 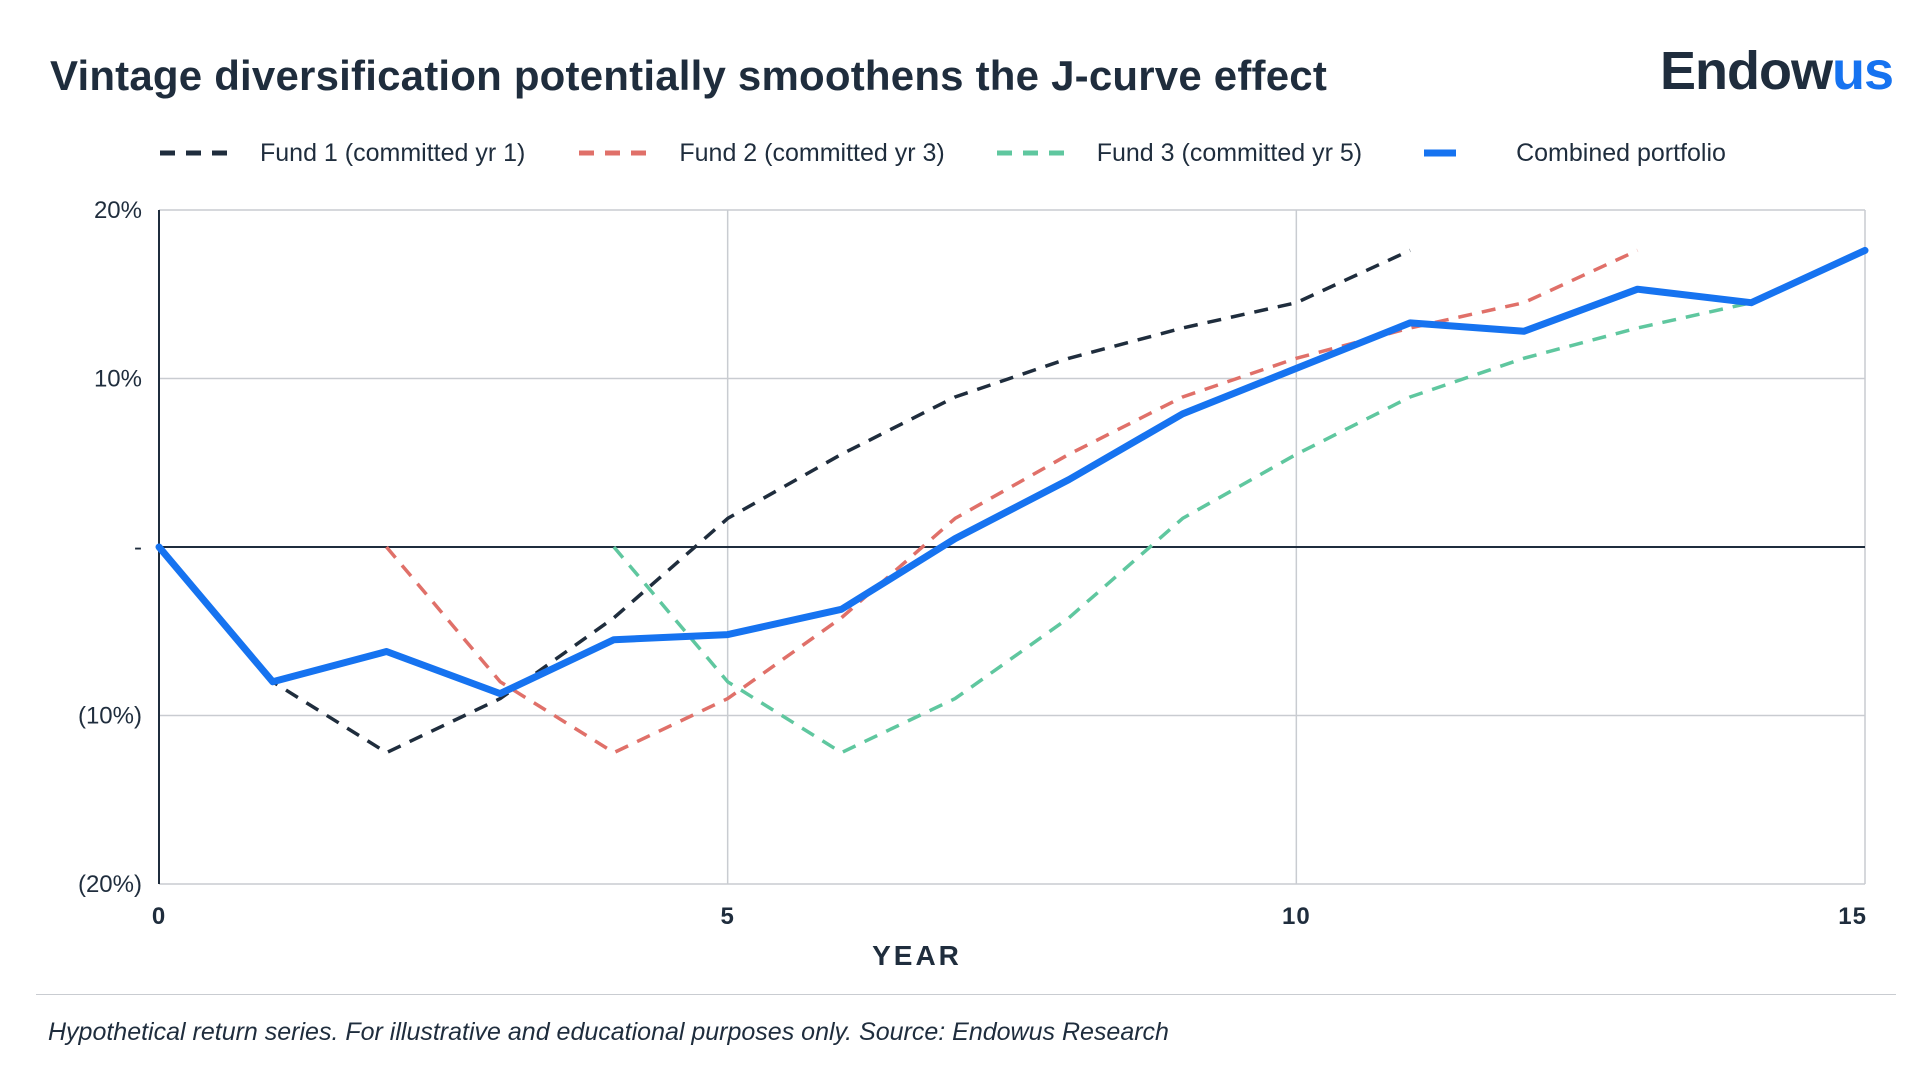 I want to click on legend-label-fund-3: Fund 3 (committed yr 5), so click(x=1229, y=152).